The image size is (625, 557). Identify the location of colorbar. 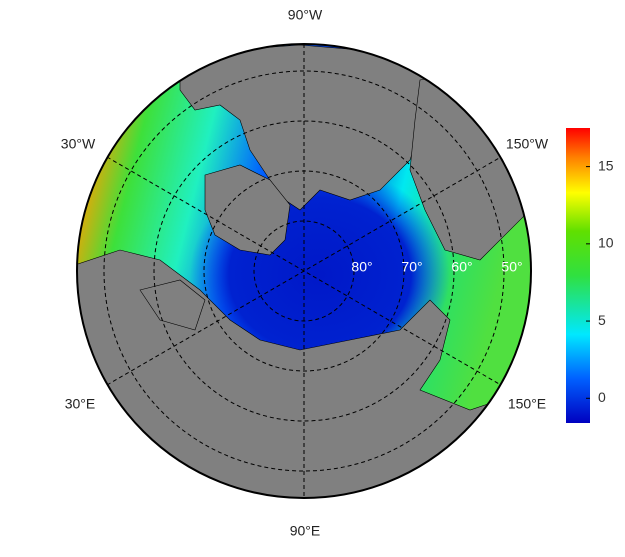
(578, 275).